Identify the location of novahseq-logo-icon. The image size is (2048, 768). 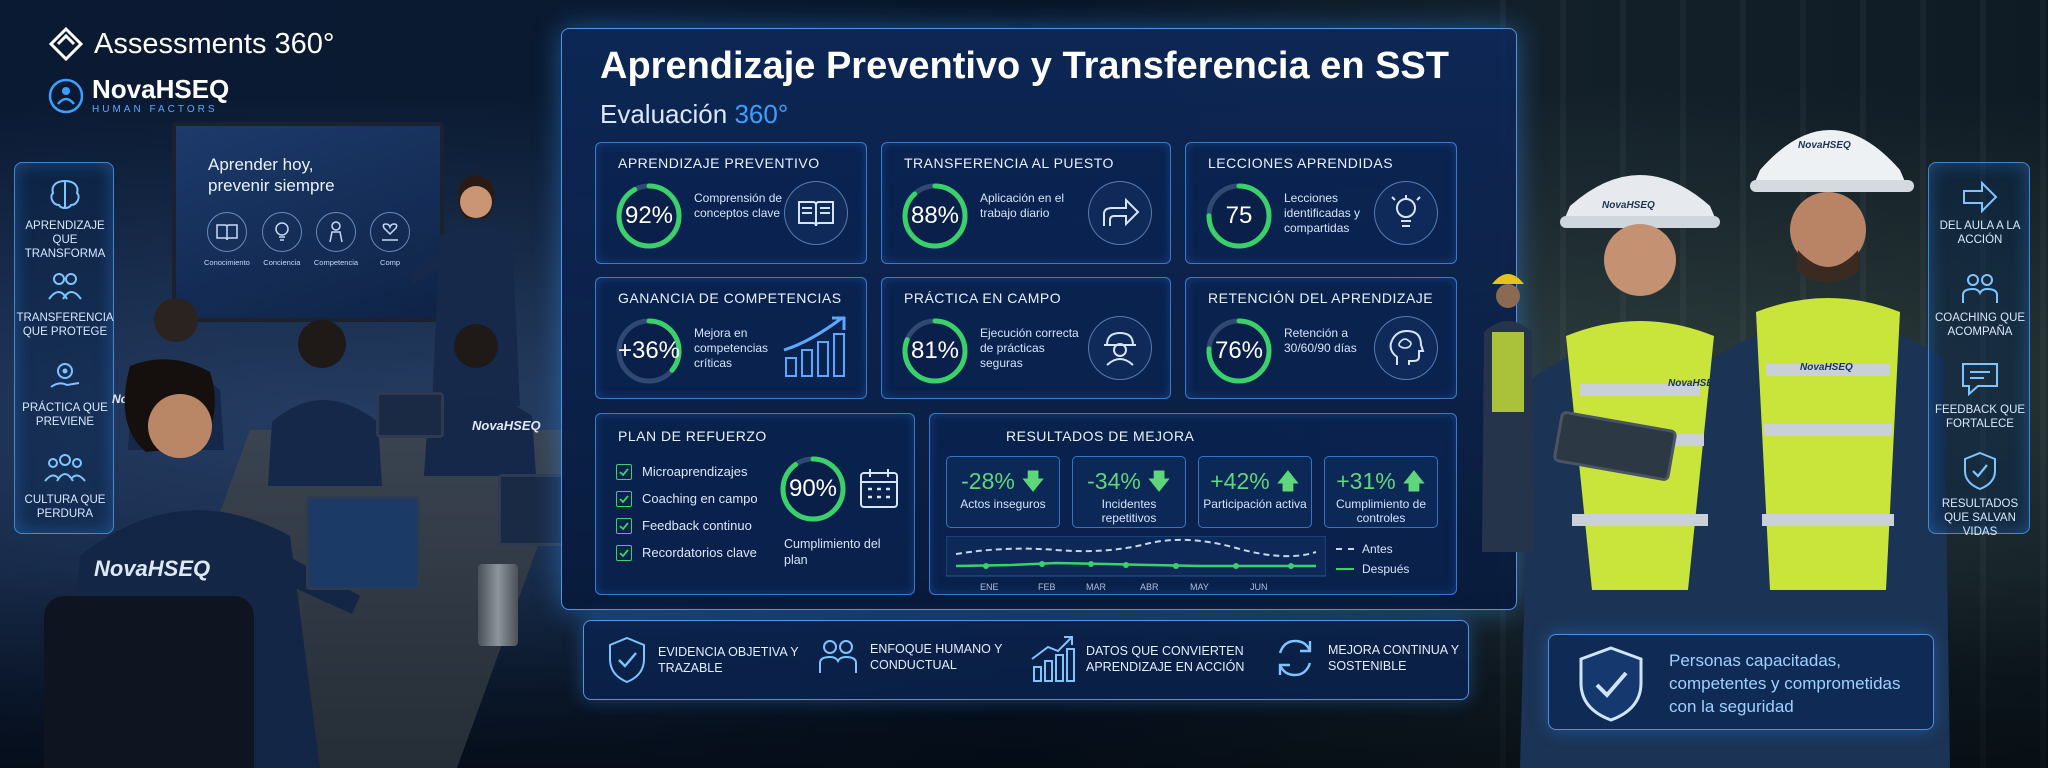
(66, 95).